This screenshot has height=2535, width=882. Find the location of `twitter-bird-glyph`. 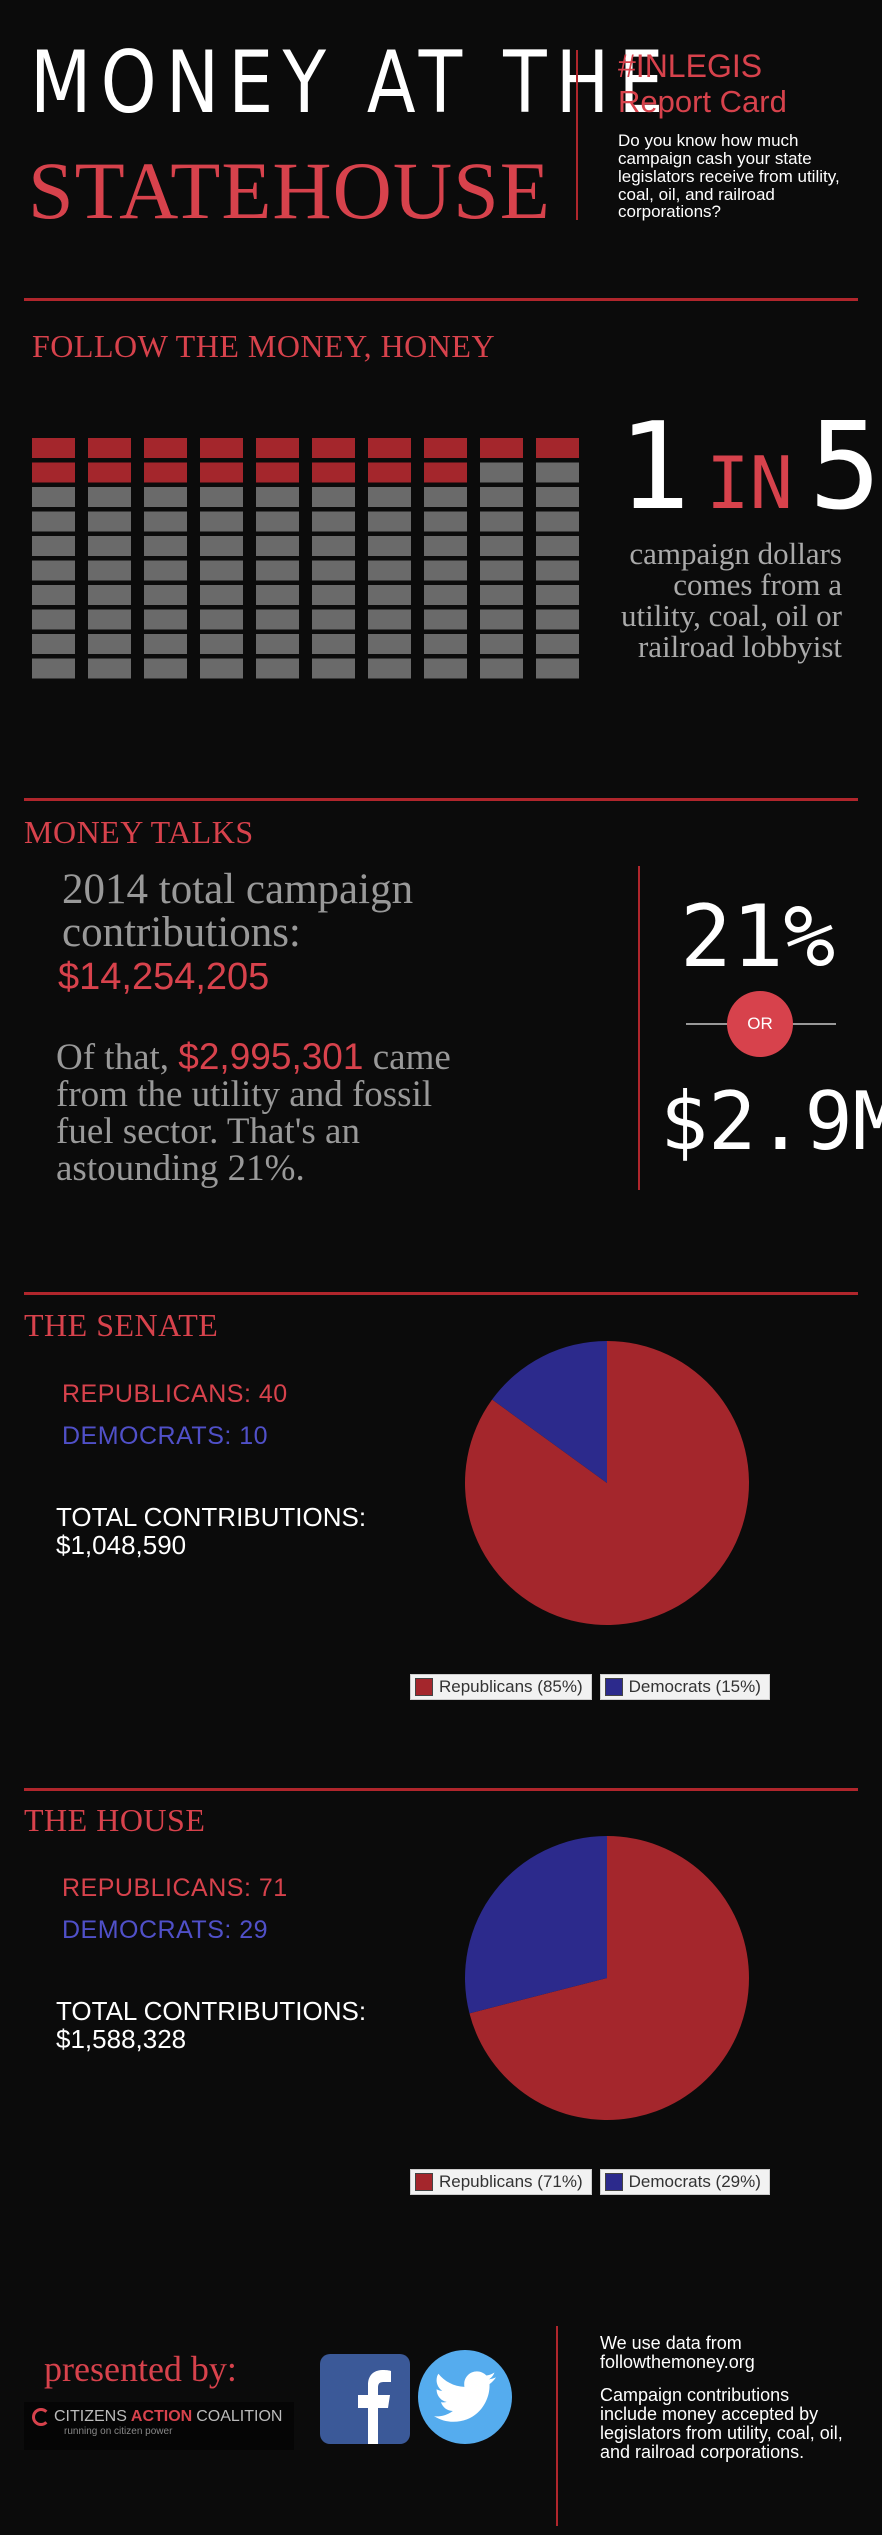

twitter-bird-glyph is located at coordinates (465, 2396).